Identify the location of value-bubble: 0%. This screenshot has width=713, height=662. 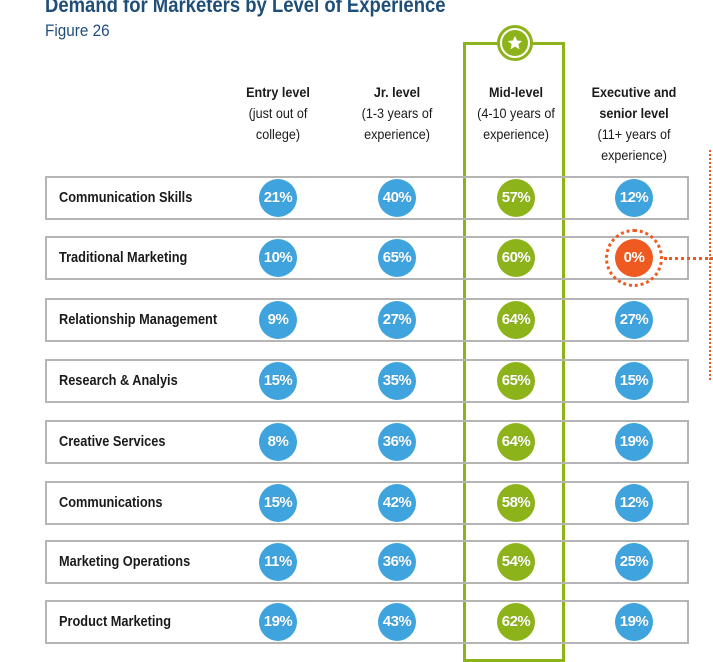
(634, 258).